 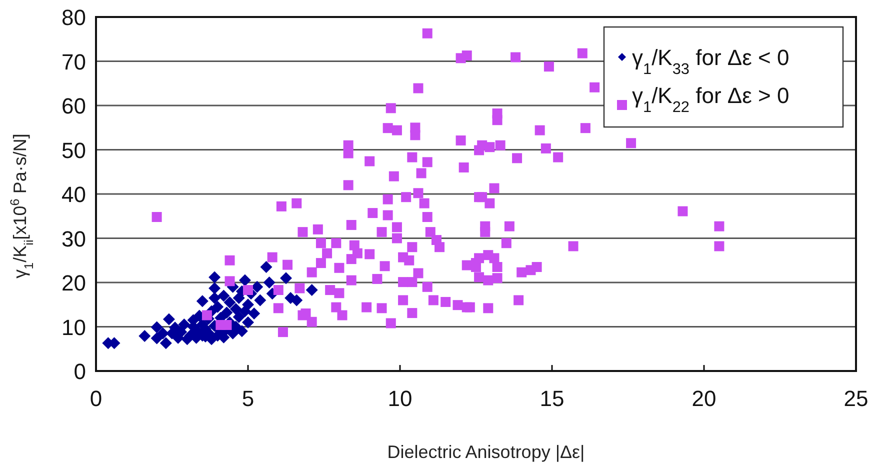 I want to click on y-tick-label: 70, so click(x=74, y=61).